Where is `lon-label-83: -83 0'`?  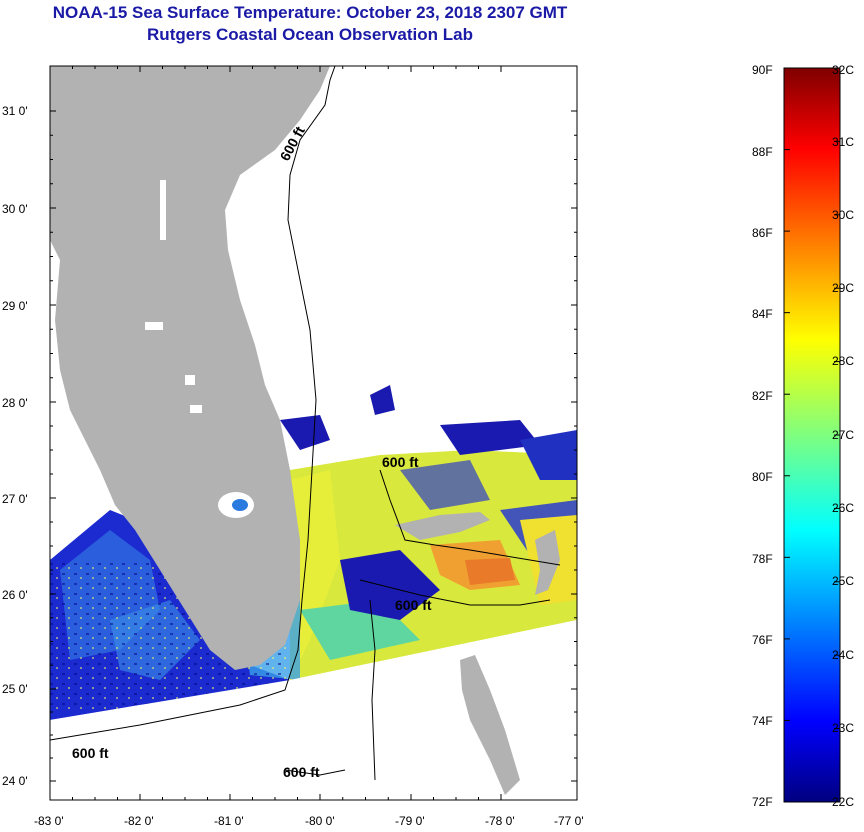
lon-label-83: -83 0' is located at coordinates (49, 821).